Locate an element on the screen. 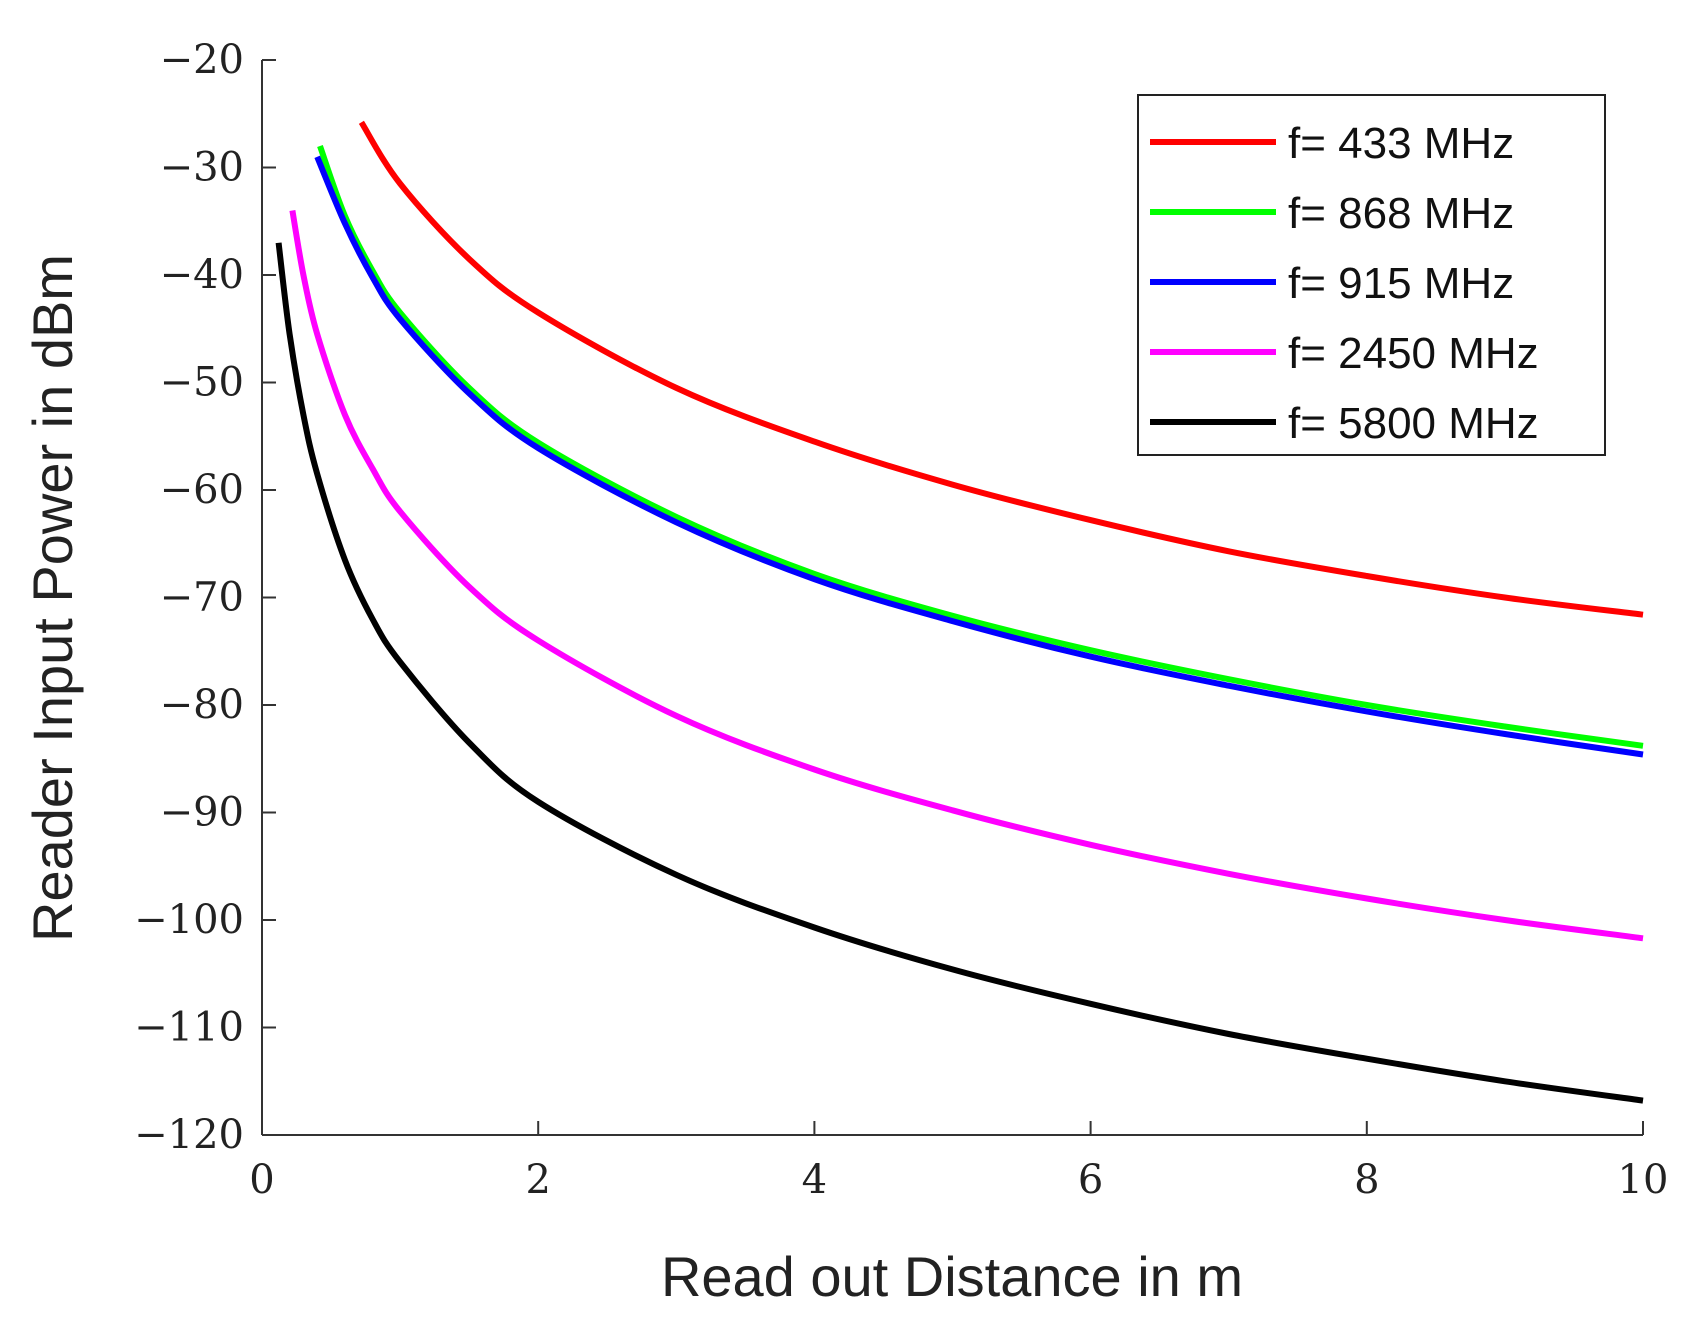 Image resolution: width=1688 pixels, height=1328 pixels. y-tick-label: −30 is located at coordinates (202, 168).